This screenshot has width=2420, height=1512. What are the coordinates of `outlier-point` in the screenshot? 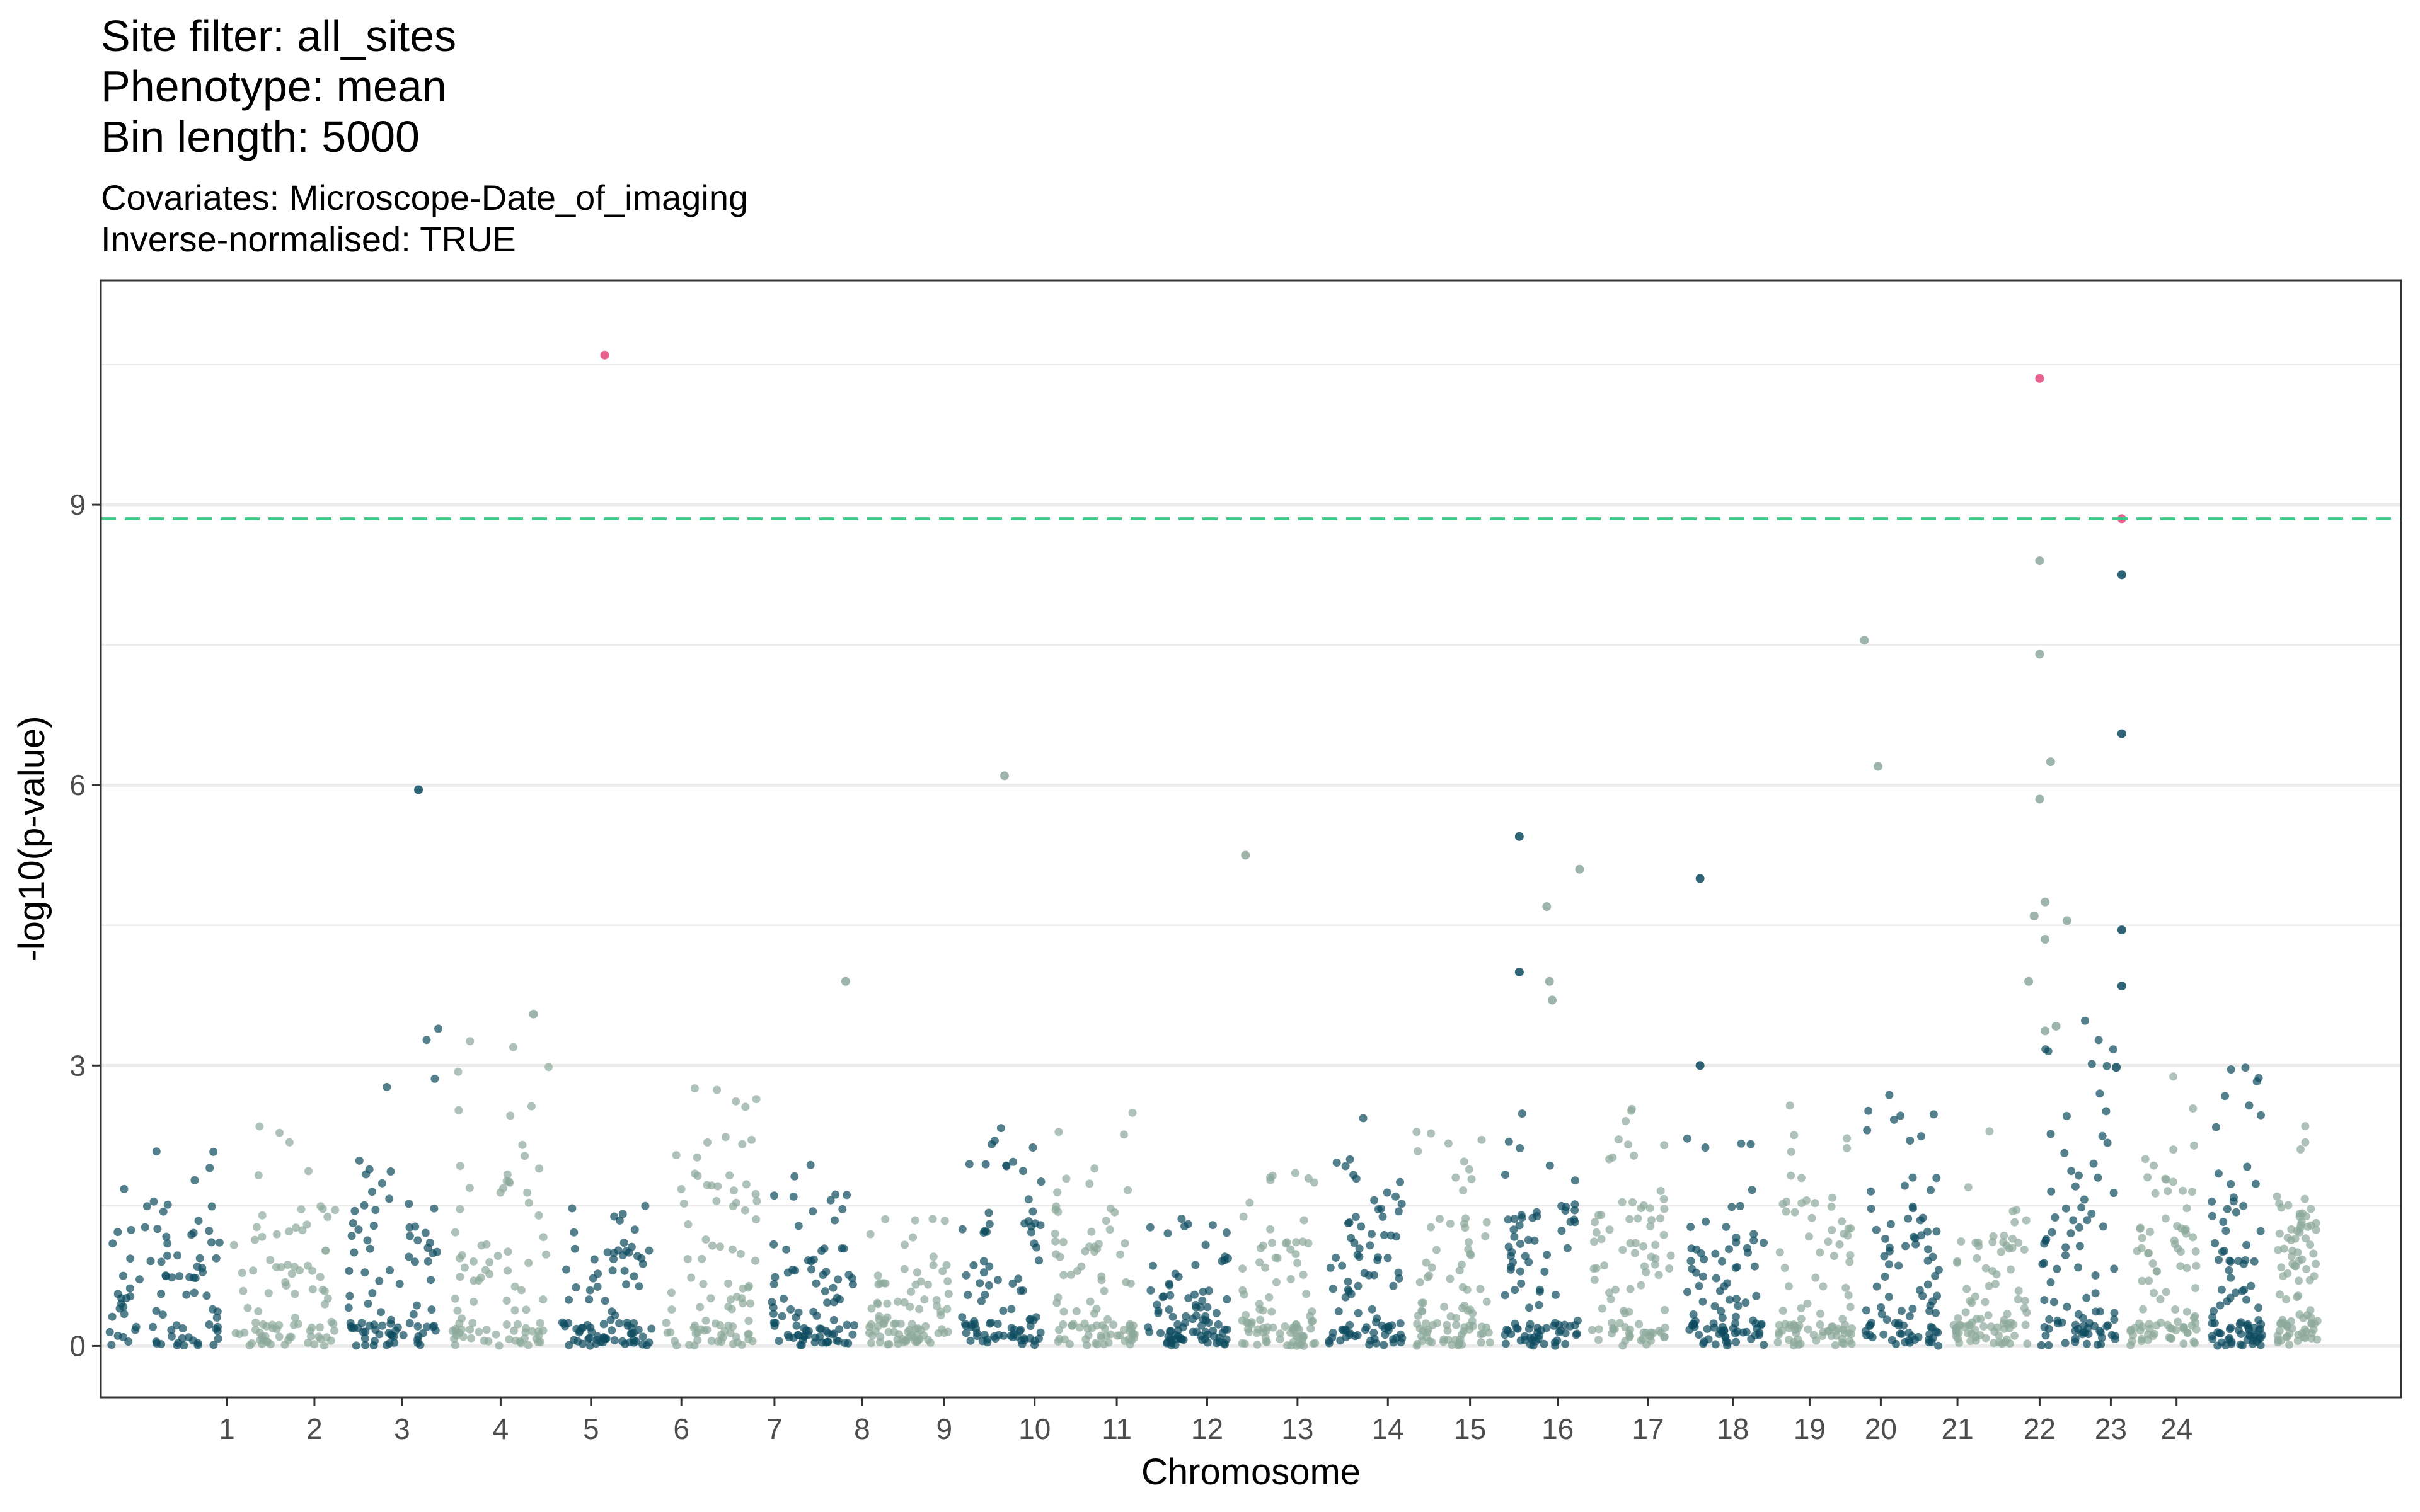 It's located at (846, 981).